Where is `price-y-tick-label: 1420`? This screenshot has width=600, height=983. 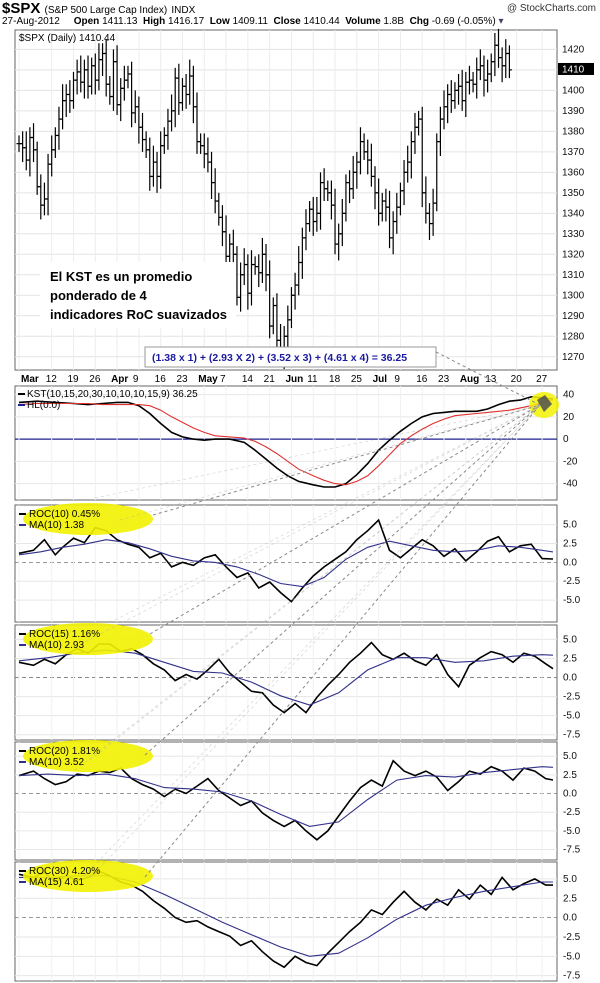
price-y-tick-label: 1420 is located at coordinates (573, 49).